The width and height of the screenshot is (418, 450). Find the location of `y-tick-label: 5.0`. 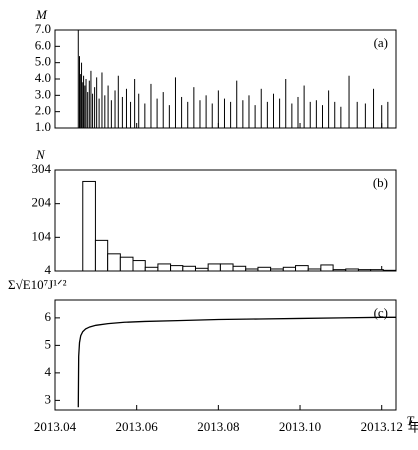

y-tick-label: 5.0 is located at coordinates (43, 61).